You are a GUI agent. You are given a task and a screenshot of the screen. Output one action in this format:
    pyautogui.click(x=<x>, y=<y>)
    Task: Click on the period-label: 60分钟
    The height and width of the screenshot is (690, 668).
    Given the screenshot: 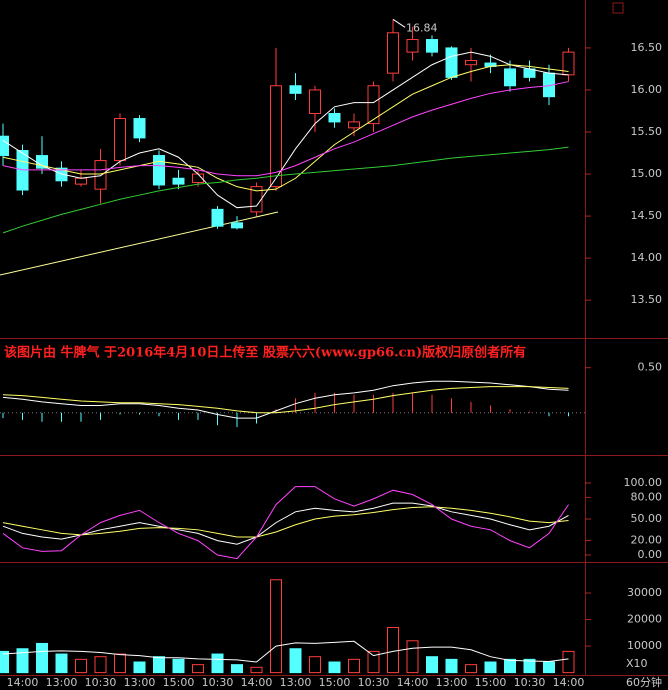 What is the action you would take?
    pyautogui.click(x=644, y=682)
    